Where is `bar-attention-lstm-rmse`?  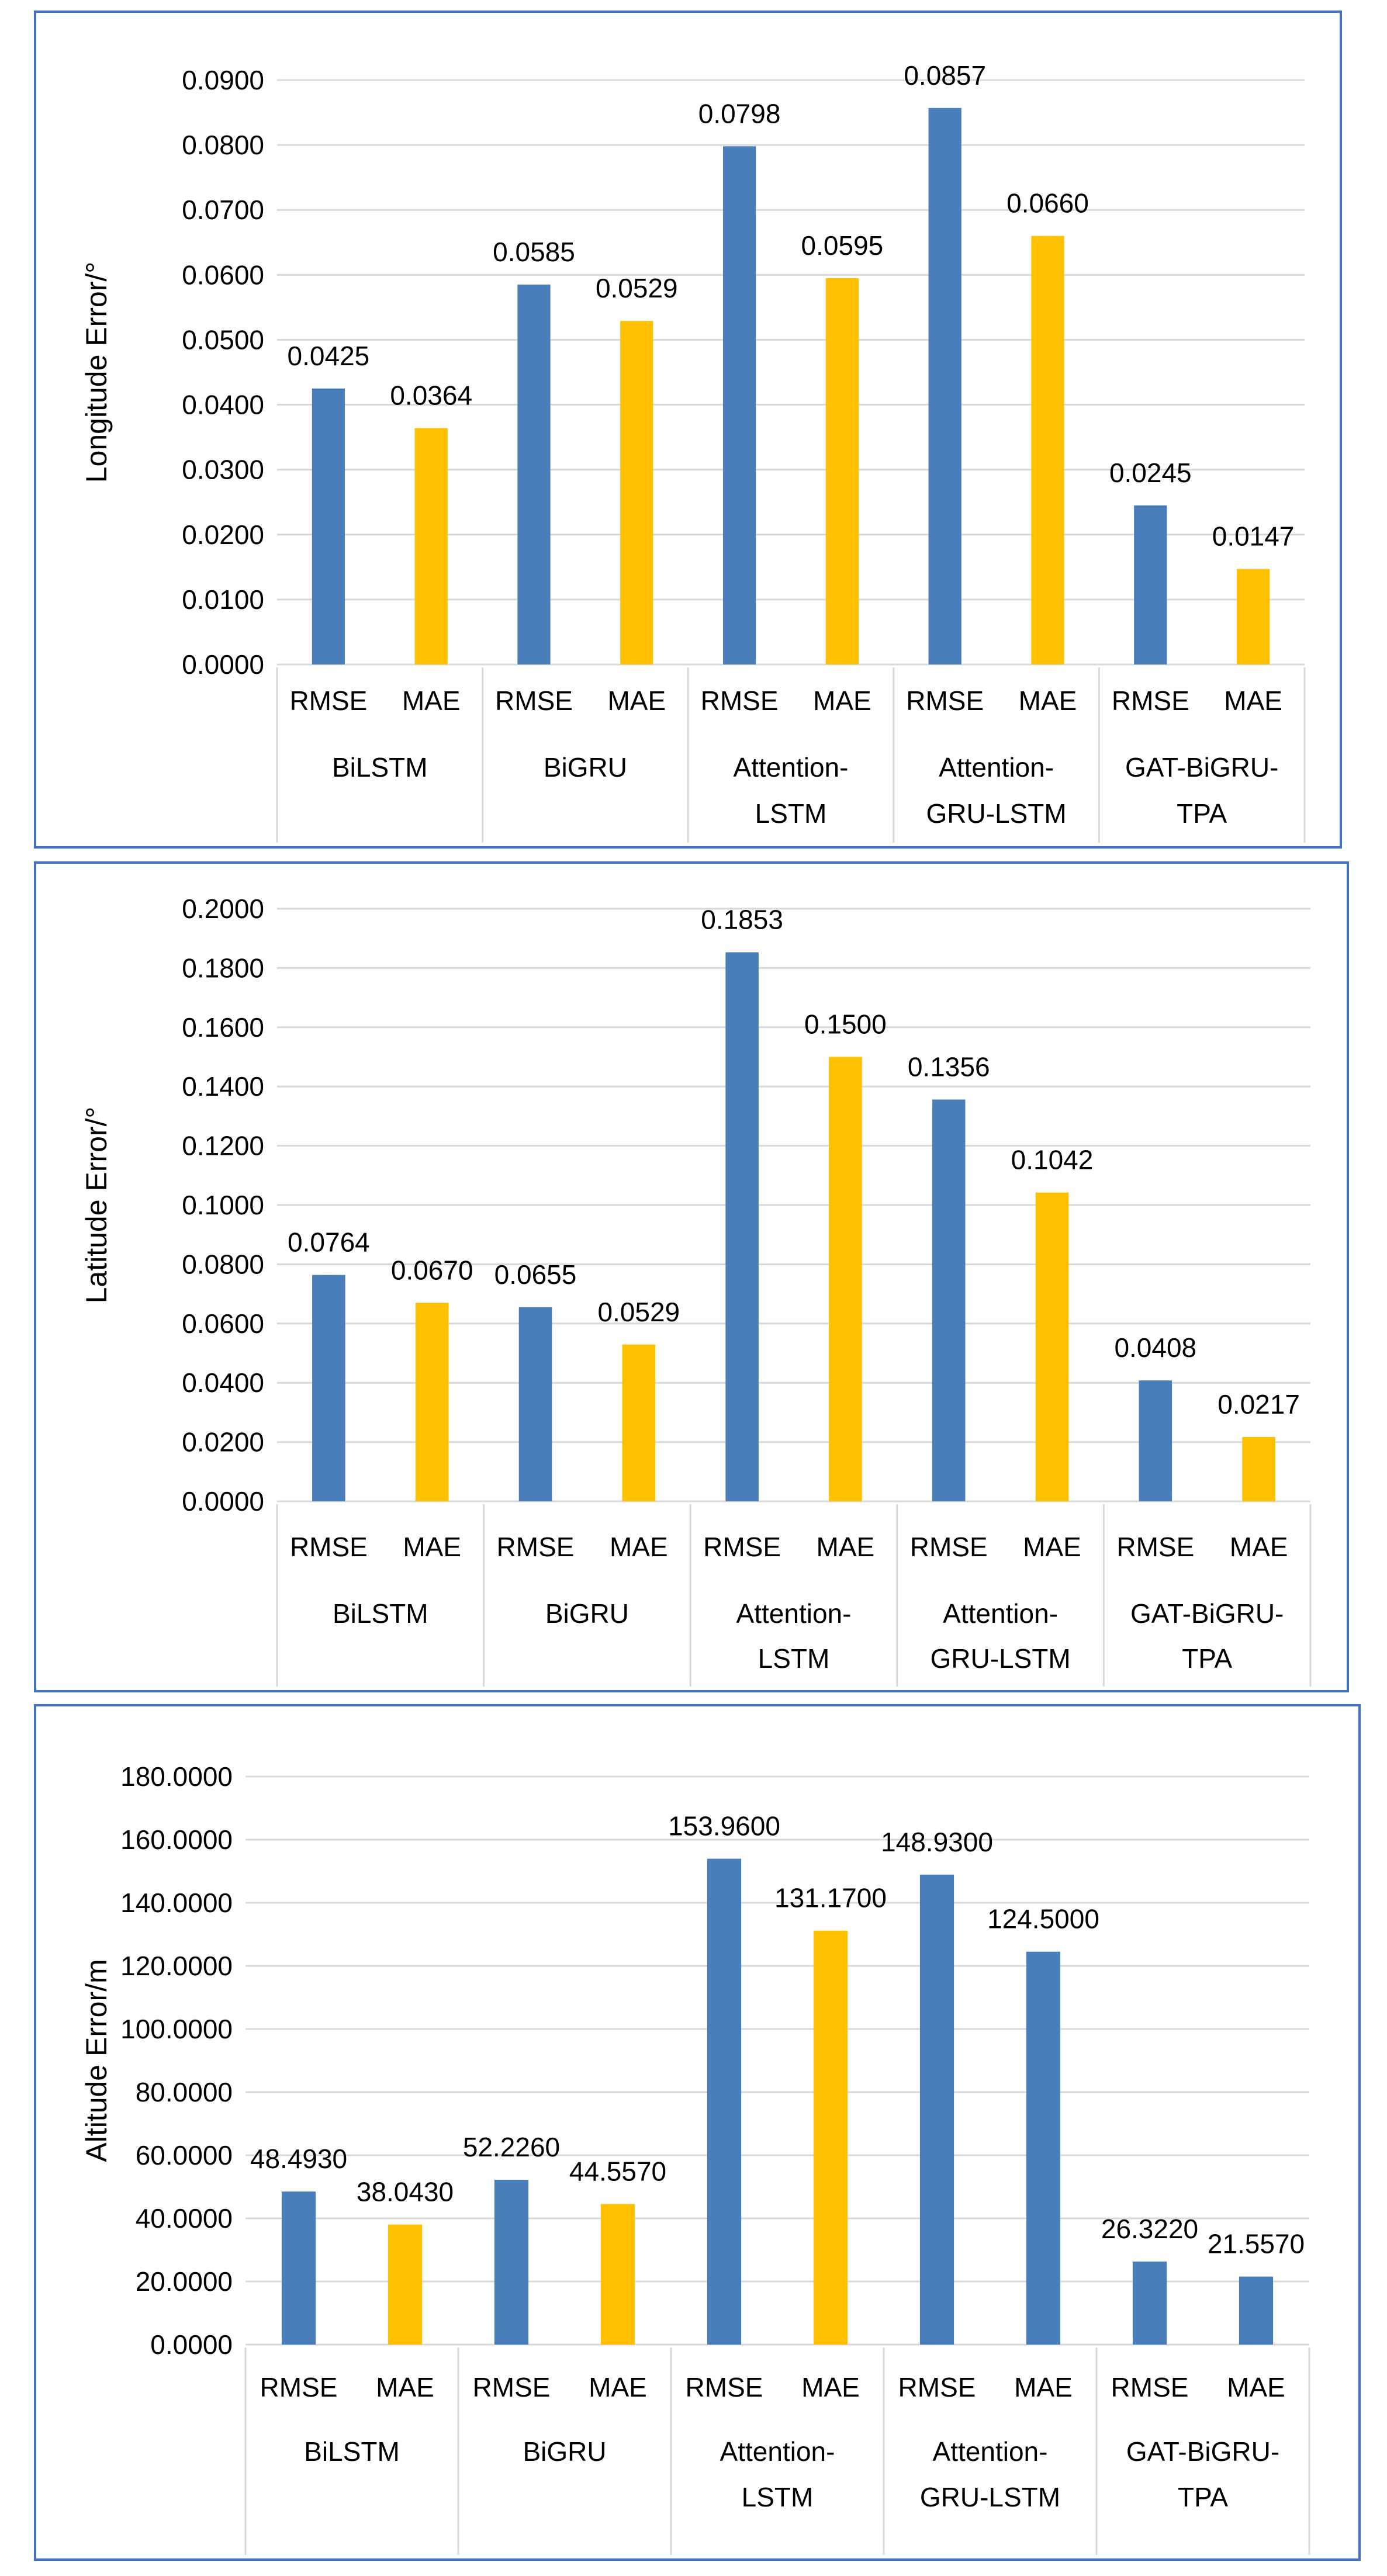
bar-attention-lstm-rmse is located at coordinates (742, 1226).